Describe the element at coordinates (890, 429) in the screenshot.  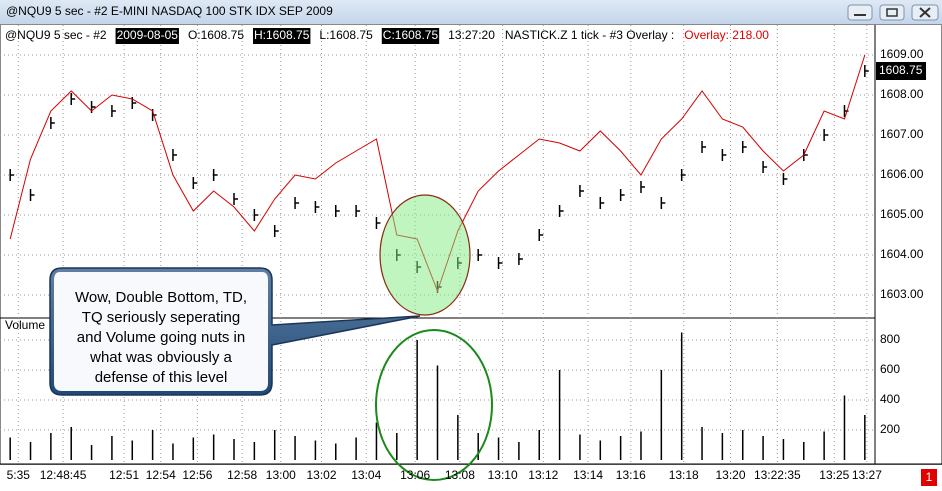
I see `y-tick-label: 200` at that location.